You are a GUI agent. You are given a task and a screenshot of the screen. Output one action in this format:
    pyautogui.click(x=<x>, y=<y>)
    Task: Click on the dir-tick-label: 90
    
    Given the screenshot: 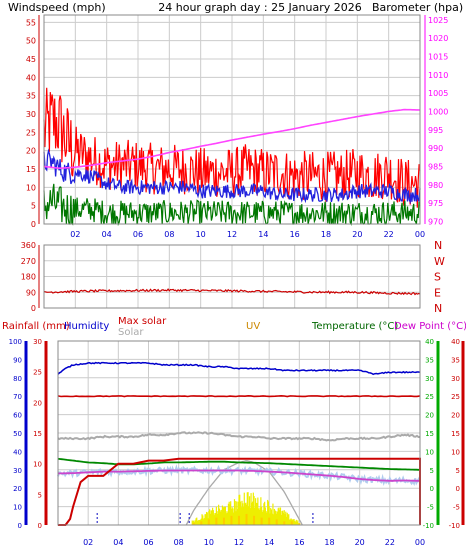 What is the action you would take?
    pyautogui.click(x=31, y=292)
    